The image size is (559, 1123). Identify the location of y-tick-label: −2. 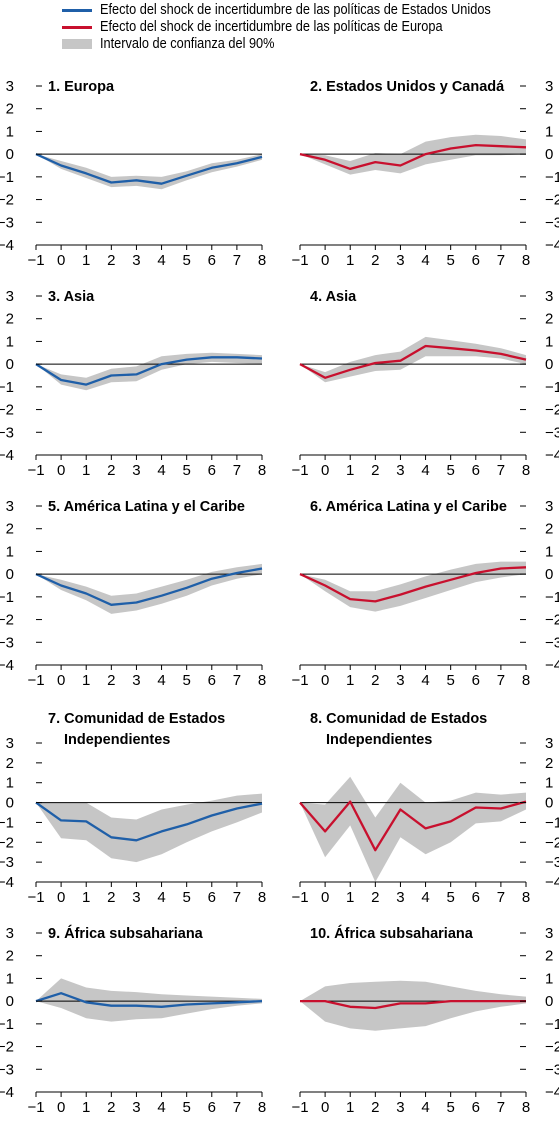
(552, 200).